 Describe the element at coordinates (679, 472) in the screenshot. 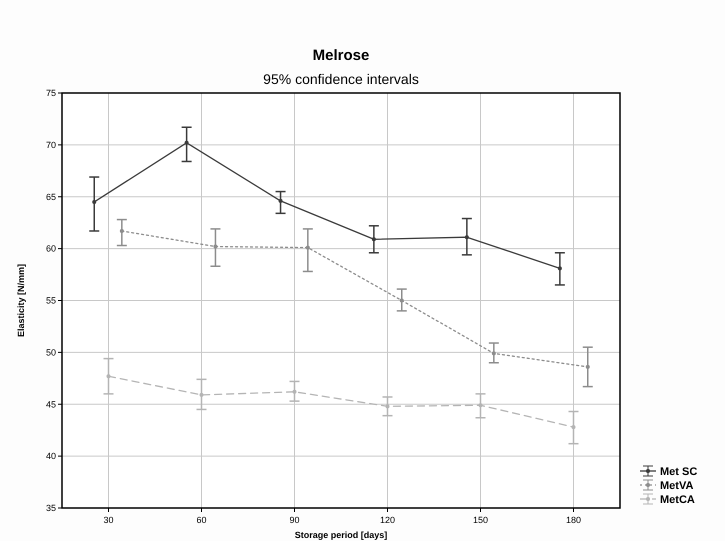

I see `legend-label: Met SC` at that location.